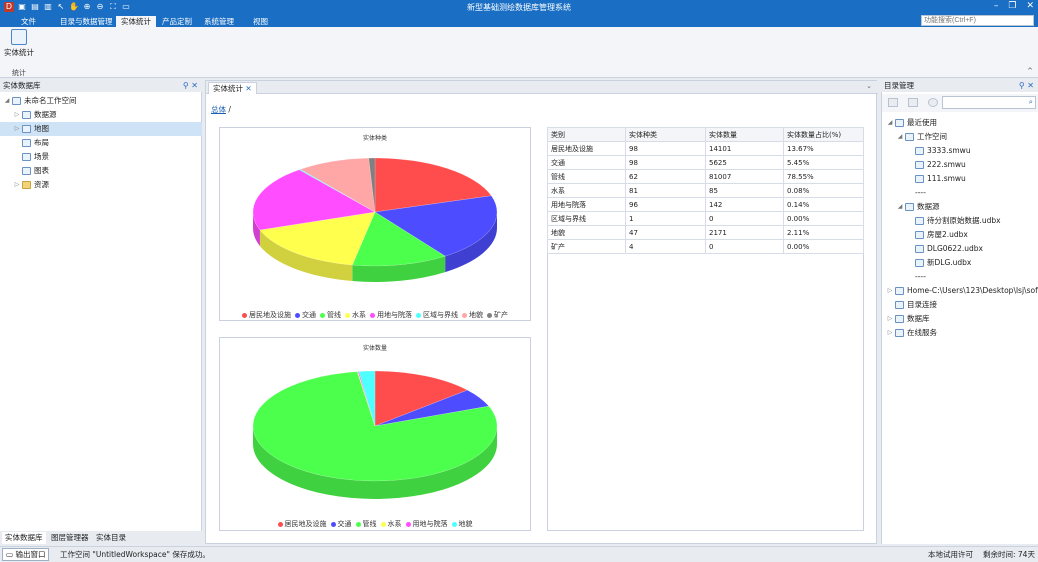 The width and height of the screenshot is (1038, 562). What do you see at coordinates (70, 537) in the screenshot?
I see `tab-layer-manager: 图层管理器` at bounding box center [70, 537].